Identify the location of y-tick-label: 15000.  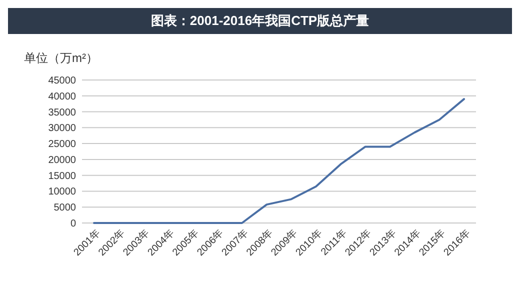
(62, 176).